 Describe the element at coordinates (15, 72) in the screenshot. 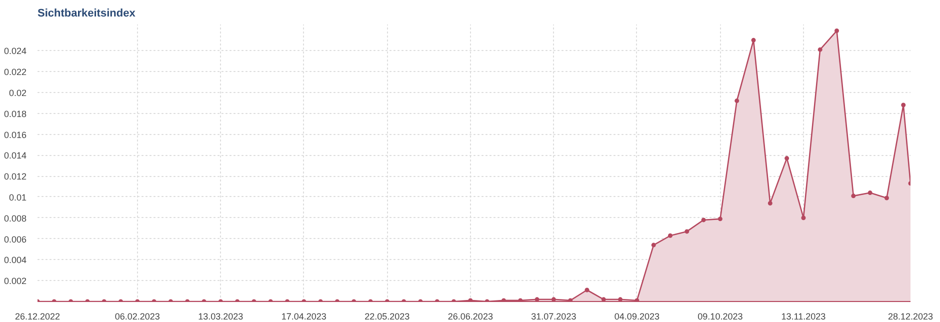

I see `y-tick-label: 0.022` at that location.